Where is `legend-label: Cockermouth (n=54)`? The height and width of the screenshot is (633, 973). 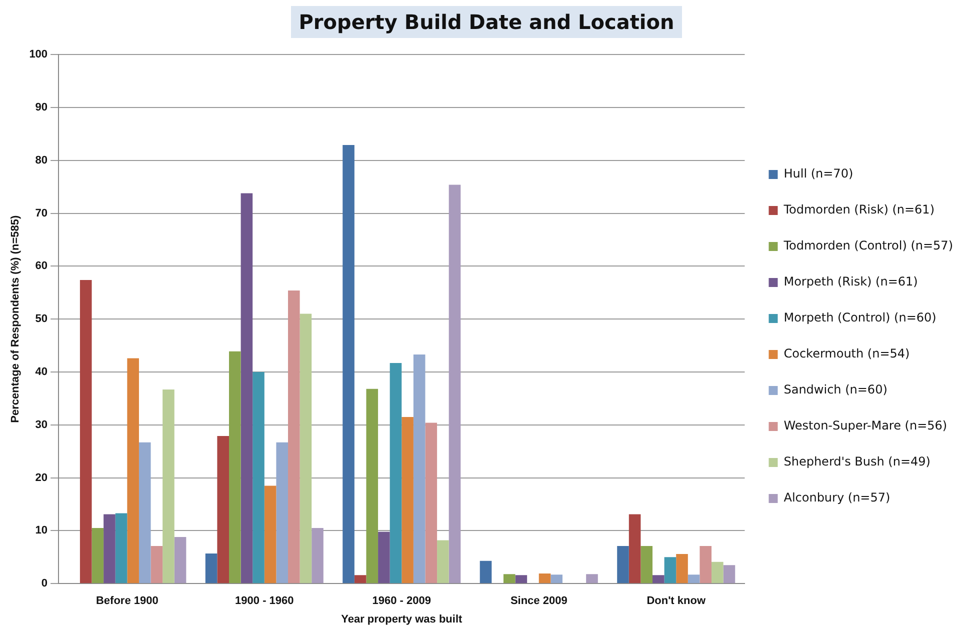 legend-label: Cockermouth (n=54) is located at coordinates (847, 353).